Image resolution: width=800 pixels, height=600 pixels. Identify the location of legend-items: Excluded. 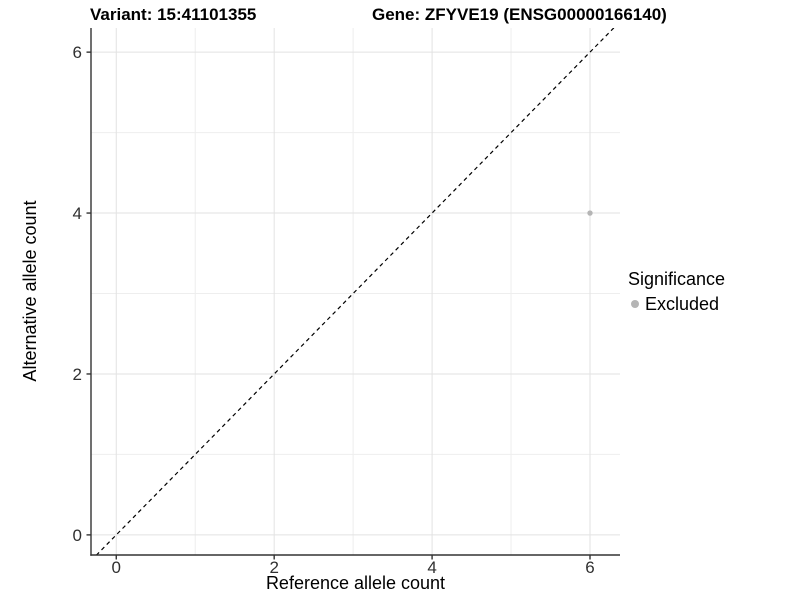
(676, 304).